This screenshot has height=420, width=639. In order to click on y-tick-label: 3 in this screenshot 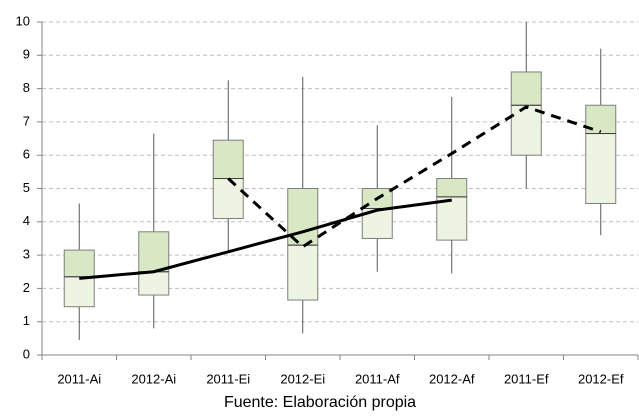, I will do `click(26, 254)`.